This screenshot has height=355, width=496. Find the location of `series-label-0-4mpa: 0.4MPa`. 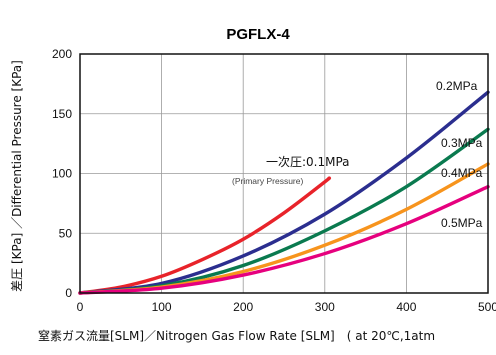

series-label-0-4mpa: 0.4MPa is located at coordinates (462, 173).